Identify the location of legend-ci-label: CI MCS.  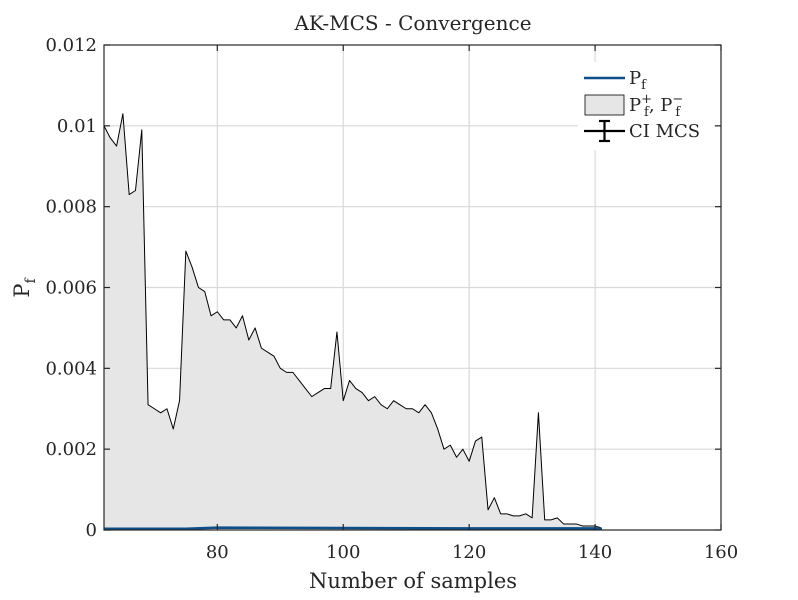
(664, 131).